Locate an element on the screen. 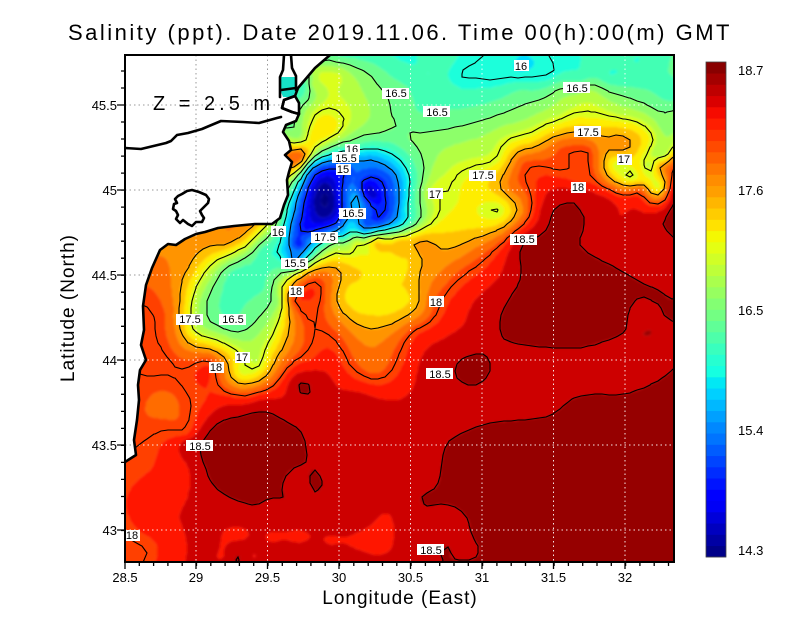 The image size is (800, 618). svg-text: 14.3 is located at coordinates (750, 550).